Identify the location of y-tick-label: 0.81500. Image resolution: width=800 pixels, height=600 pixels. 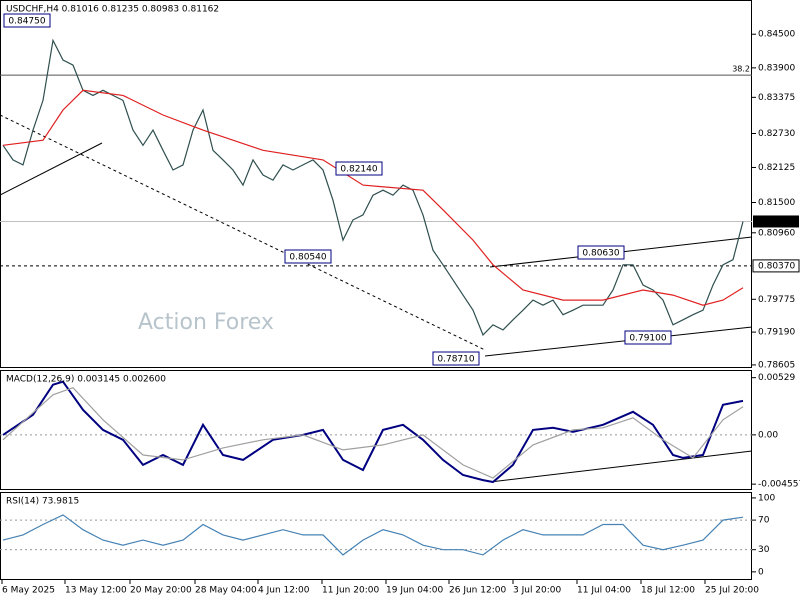
(776, 203).